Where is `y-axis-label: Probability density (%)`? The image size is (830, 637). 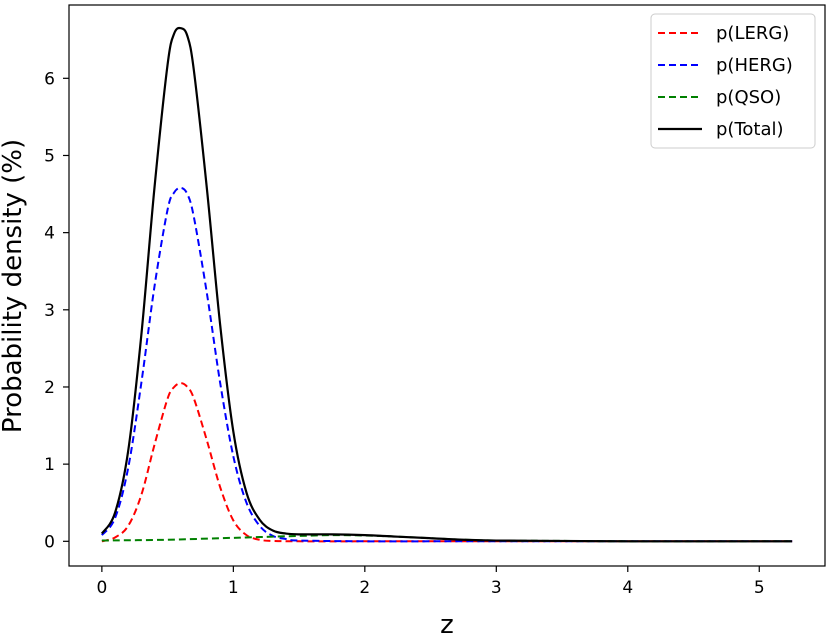
y-axis-label: Probability density (%) is located at coordinates (14, 286).